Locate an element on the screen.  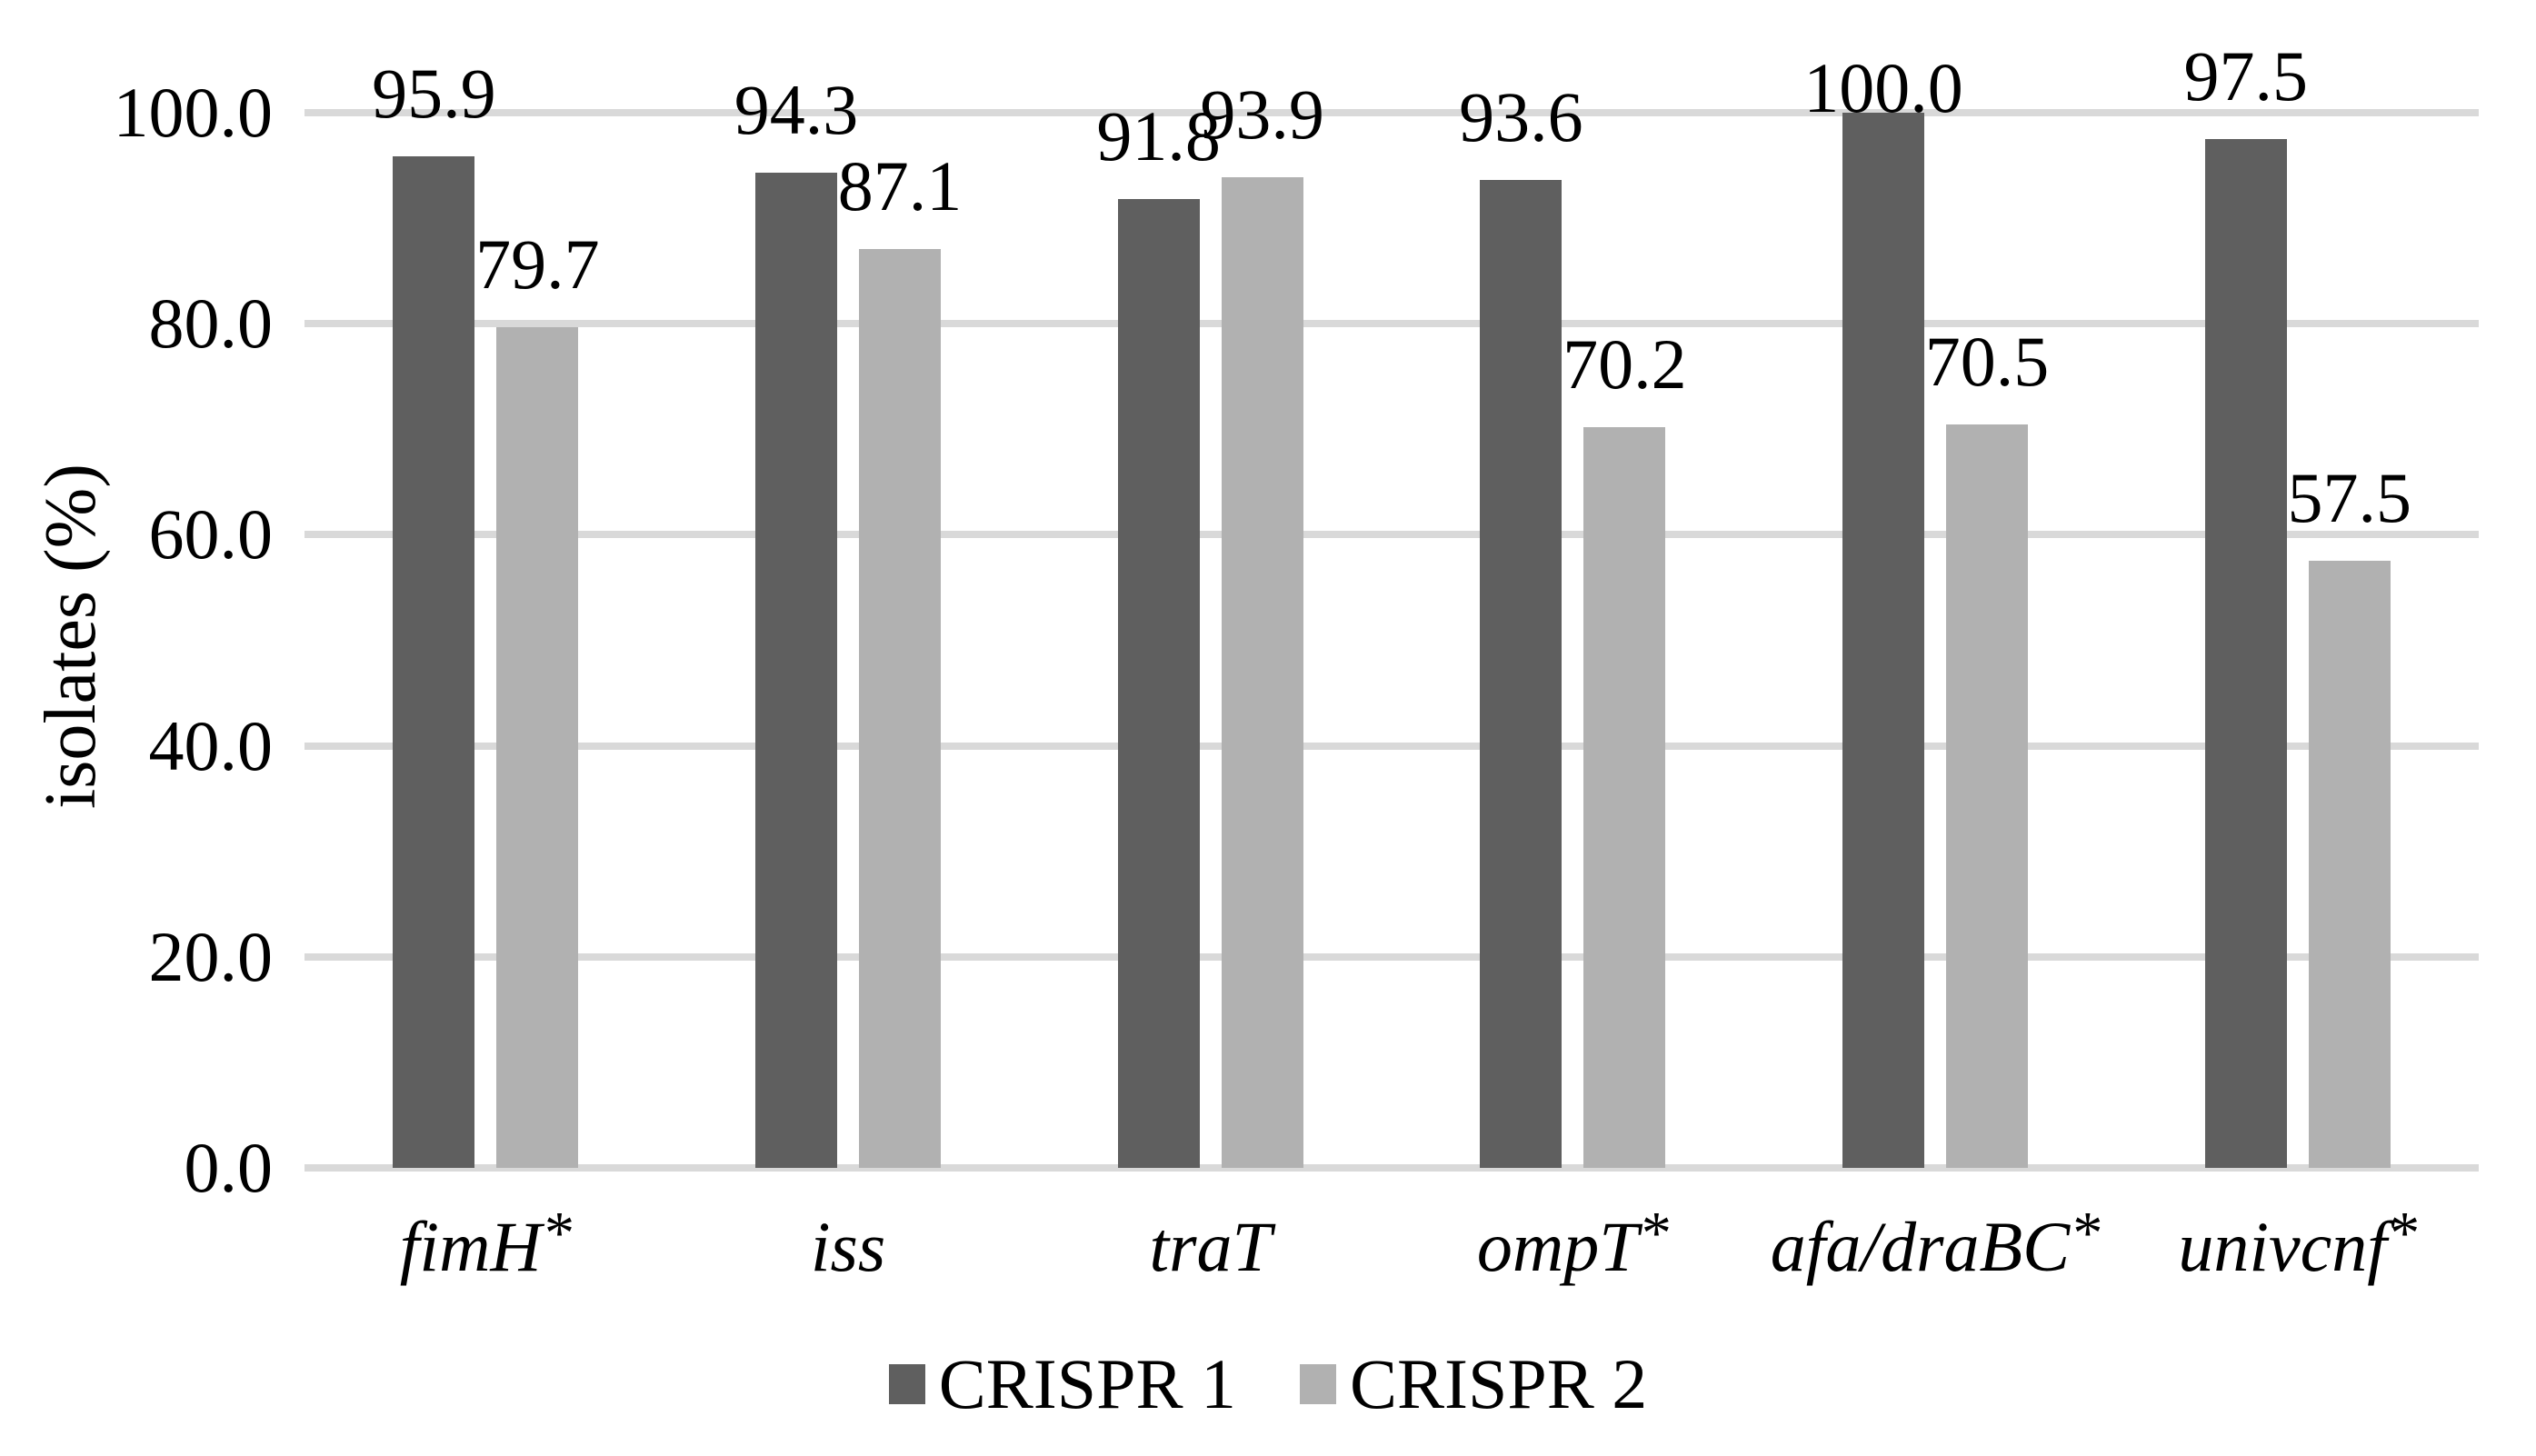
bar-crispr-2: 93.9 is located at coordinates (1262, 623).